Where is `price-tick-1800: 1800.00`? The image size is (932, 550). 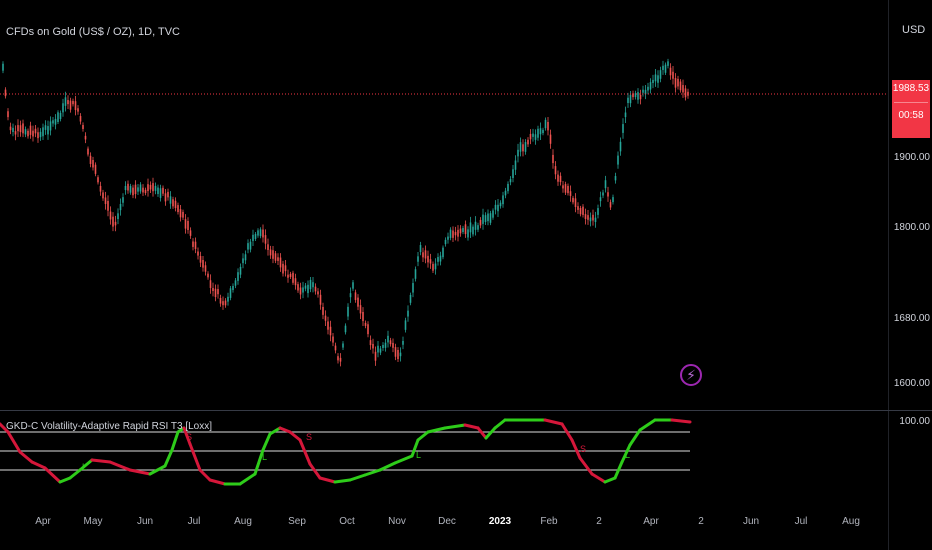 price-tick-1800: 1800.00 is located at coordinates (911, 227).